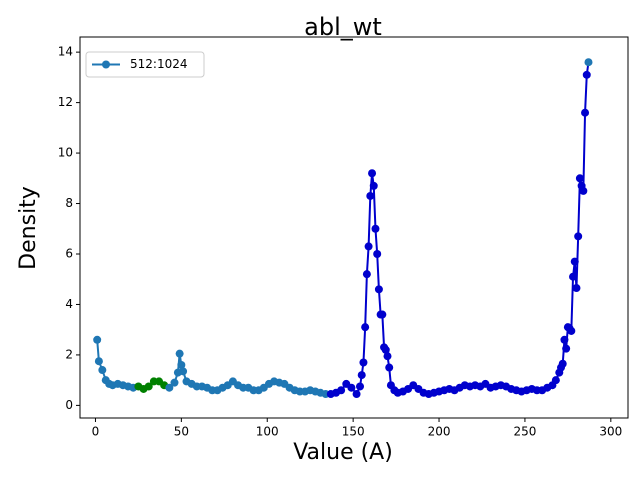 The height and width of the screenshot is (484, 640). I want to click on y-tick-label: 10, so click(65, 153).